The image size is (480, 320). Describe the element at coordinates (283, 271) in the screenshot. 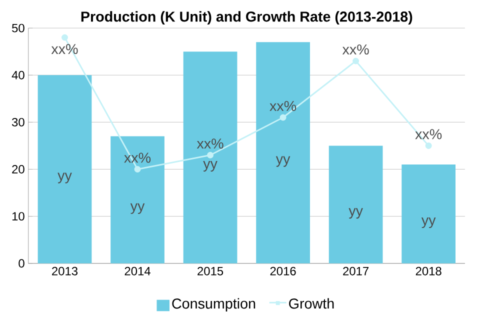

I see `x-tick-label: 2016` at that location.